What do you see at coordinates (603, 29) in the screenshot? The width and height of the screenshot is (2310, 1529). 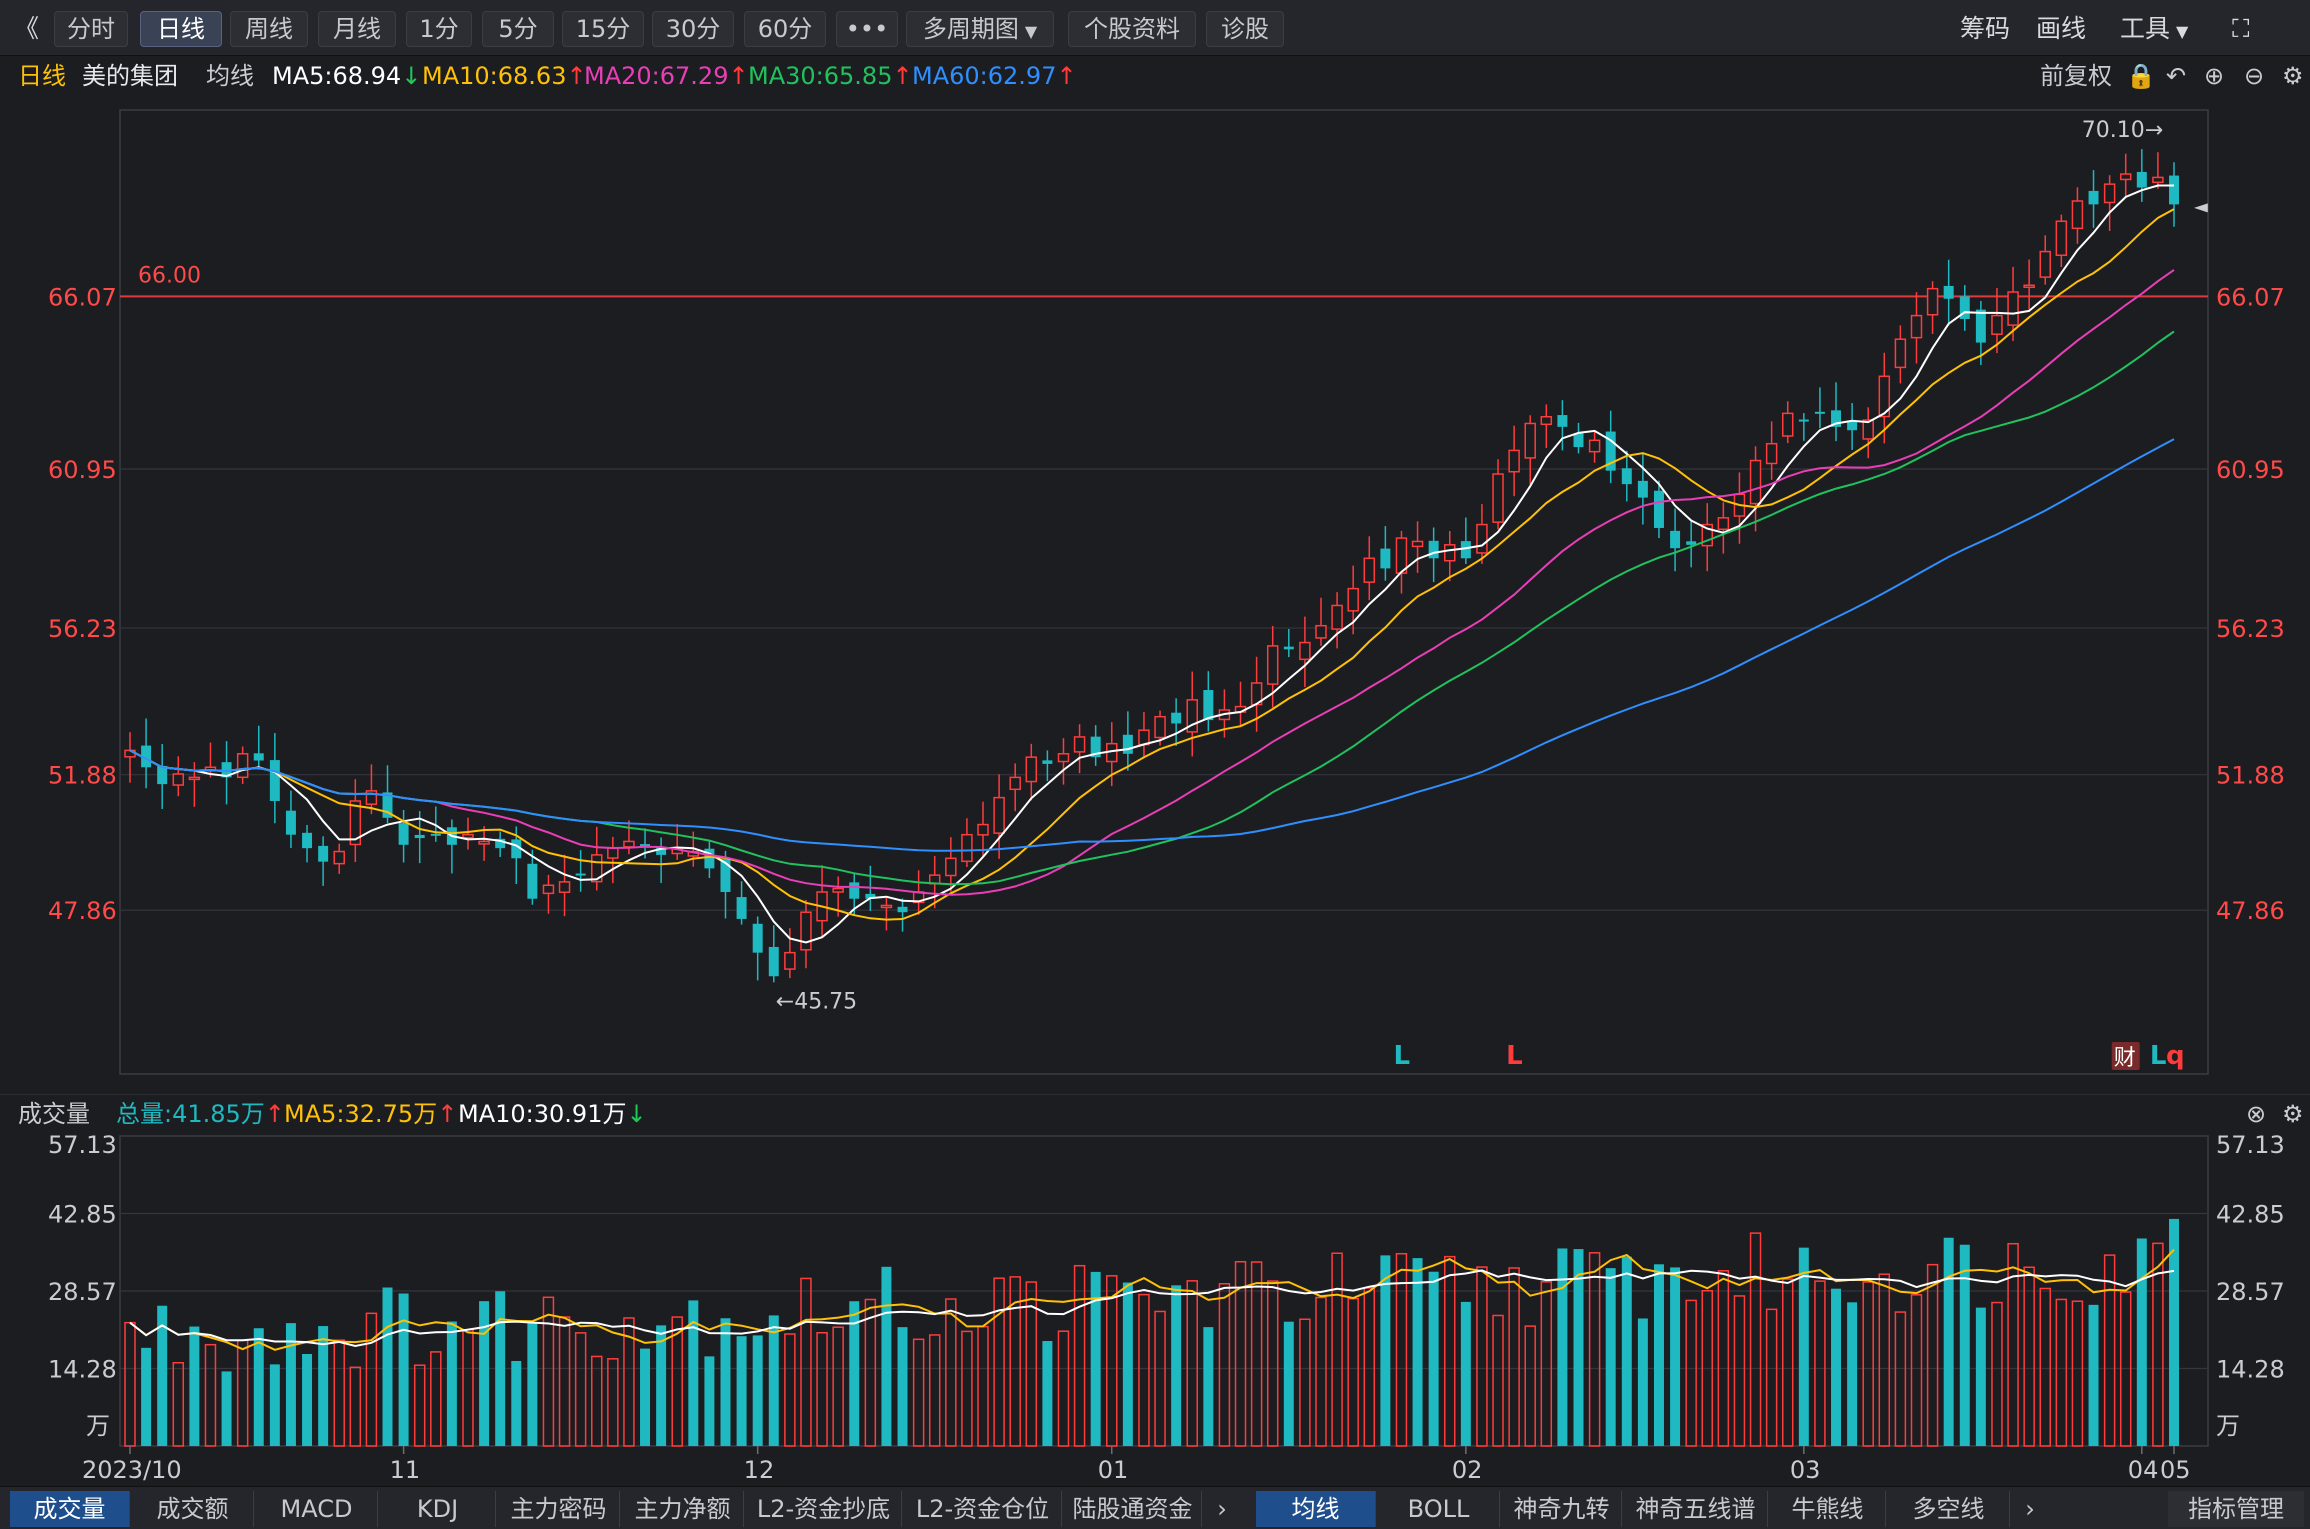 I see `tab-15min: 15分` at bounding box center [603, 29].